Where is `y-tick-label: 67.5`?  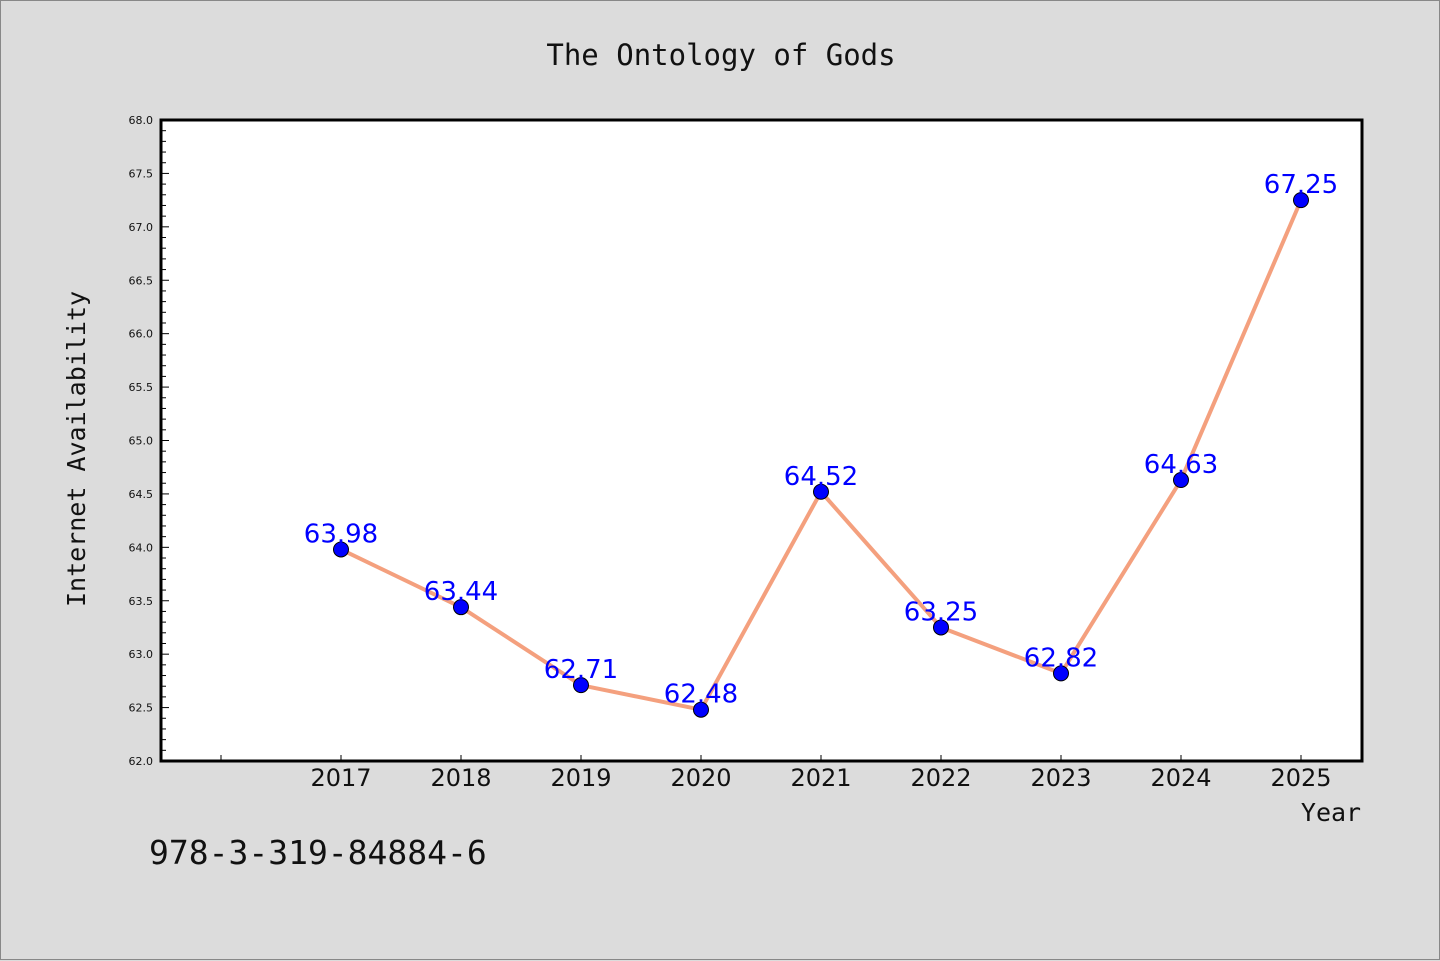
y-tick-label: 67.5 is located at coordinates (141, 173).